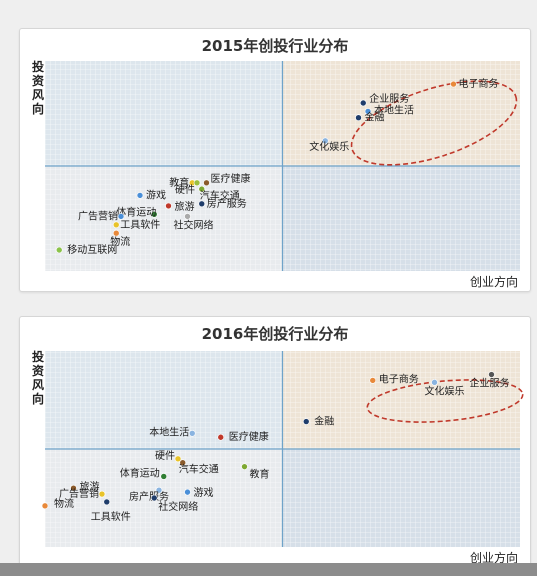 Image resolution: width=537 pixels, height=576 pixels. I want to click on chart-title: 2016年创投行业分布, so click(275, 334).